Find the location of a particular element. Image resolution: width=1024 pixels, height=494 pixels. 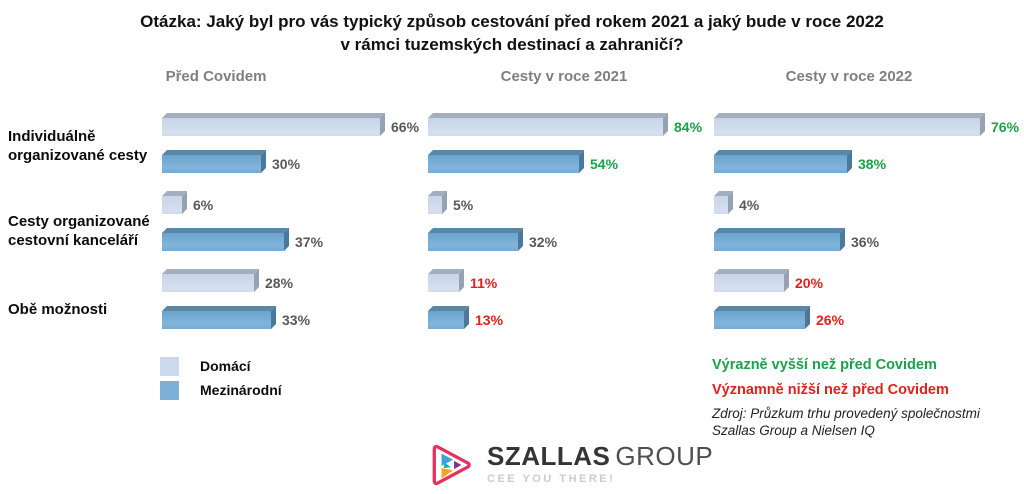

row-label-individualni: Individuálně organizované cesty is located at coordinates (78, 146).